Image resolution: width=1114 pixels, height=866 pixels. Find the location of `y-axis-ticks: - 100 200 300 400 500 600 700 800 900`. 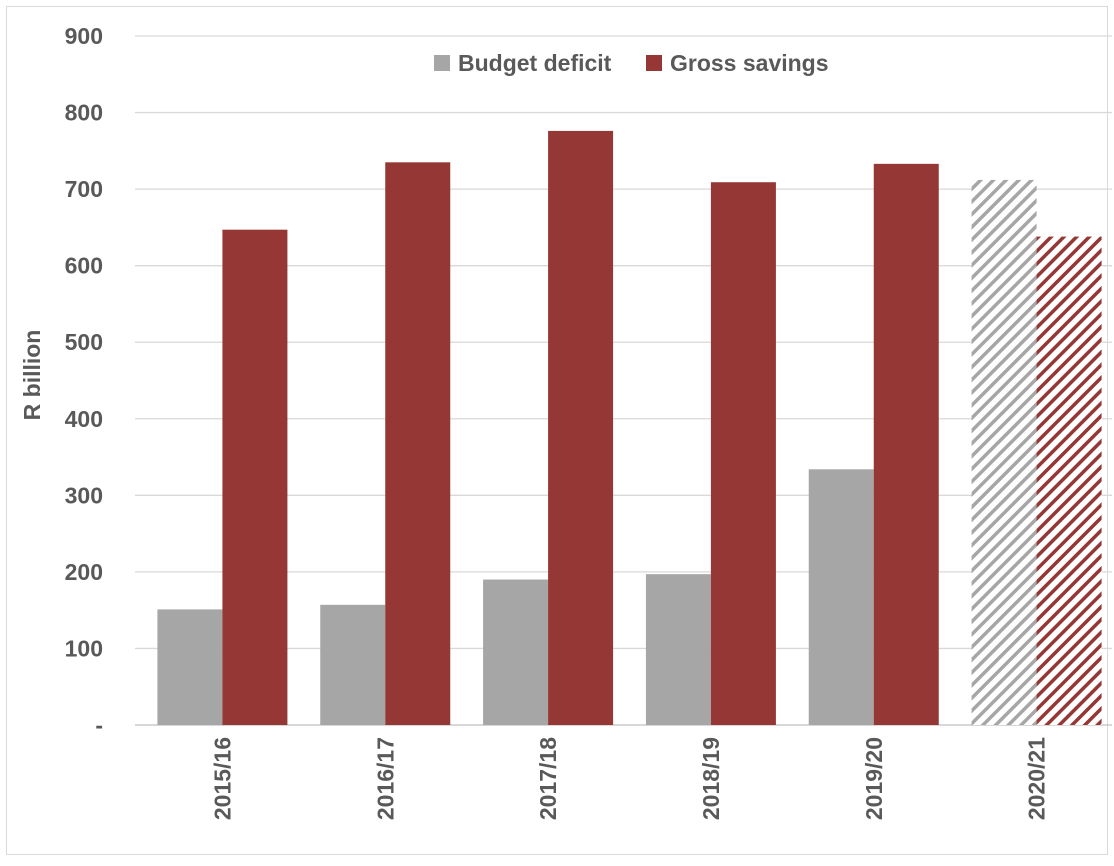

y-axis-ticks: - 100 200 300 400 500 600 700 800 900 is located at coordinates (84, 380).